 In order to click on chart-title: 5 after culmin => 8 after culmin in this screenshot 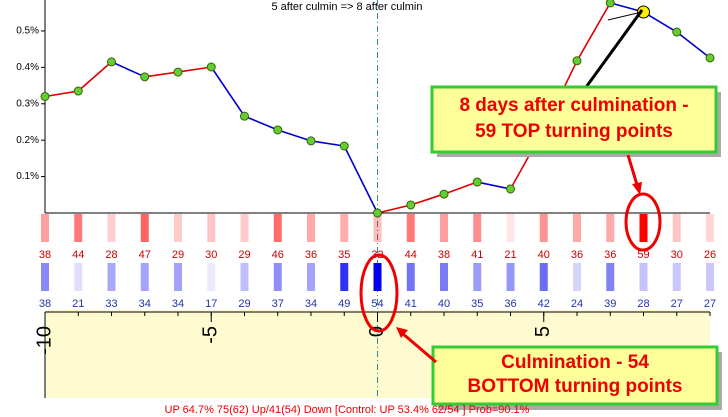, I will do `click(346, 7)`.